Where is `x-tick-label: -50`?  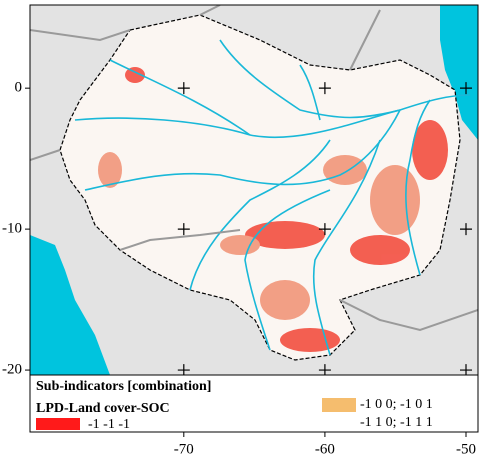
x-tick-label: -50 is located at coordinates (466, 449).